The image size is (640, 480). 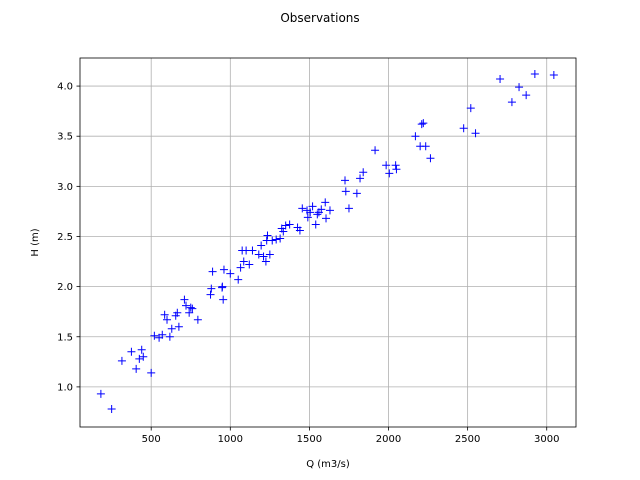 I want to click on y-axis-ticks: 1.0 1.5 2.0 2.5 3.0 3.5 4.0, so click(x=68, y=237).